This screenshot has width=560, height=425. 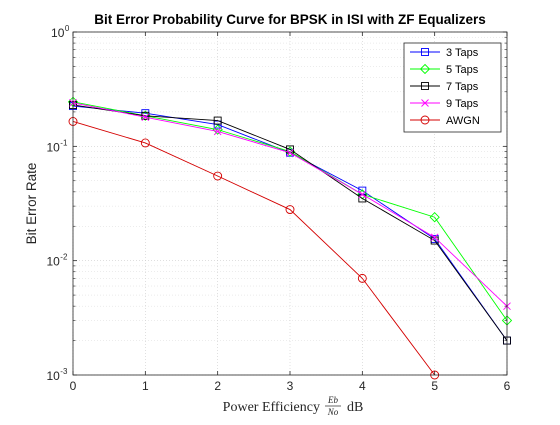 What do you see at coordinates (445, 121) in the screenshot?
I see `legend-entry: AWGN` at bounding box center [445, 121].